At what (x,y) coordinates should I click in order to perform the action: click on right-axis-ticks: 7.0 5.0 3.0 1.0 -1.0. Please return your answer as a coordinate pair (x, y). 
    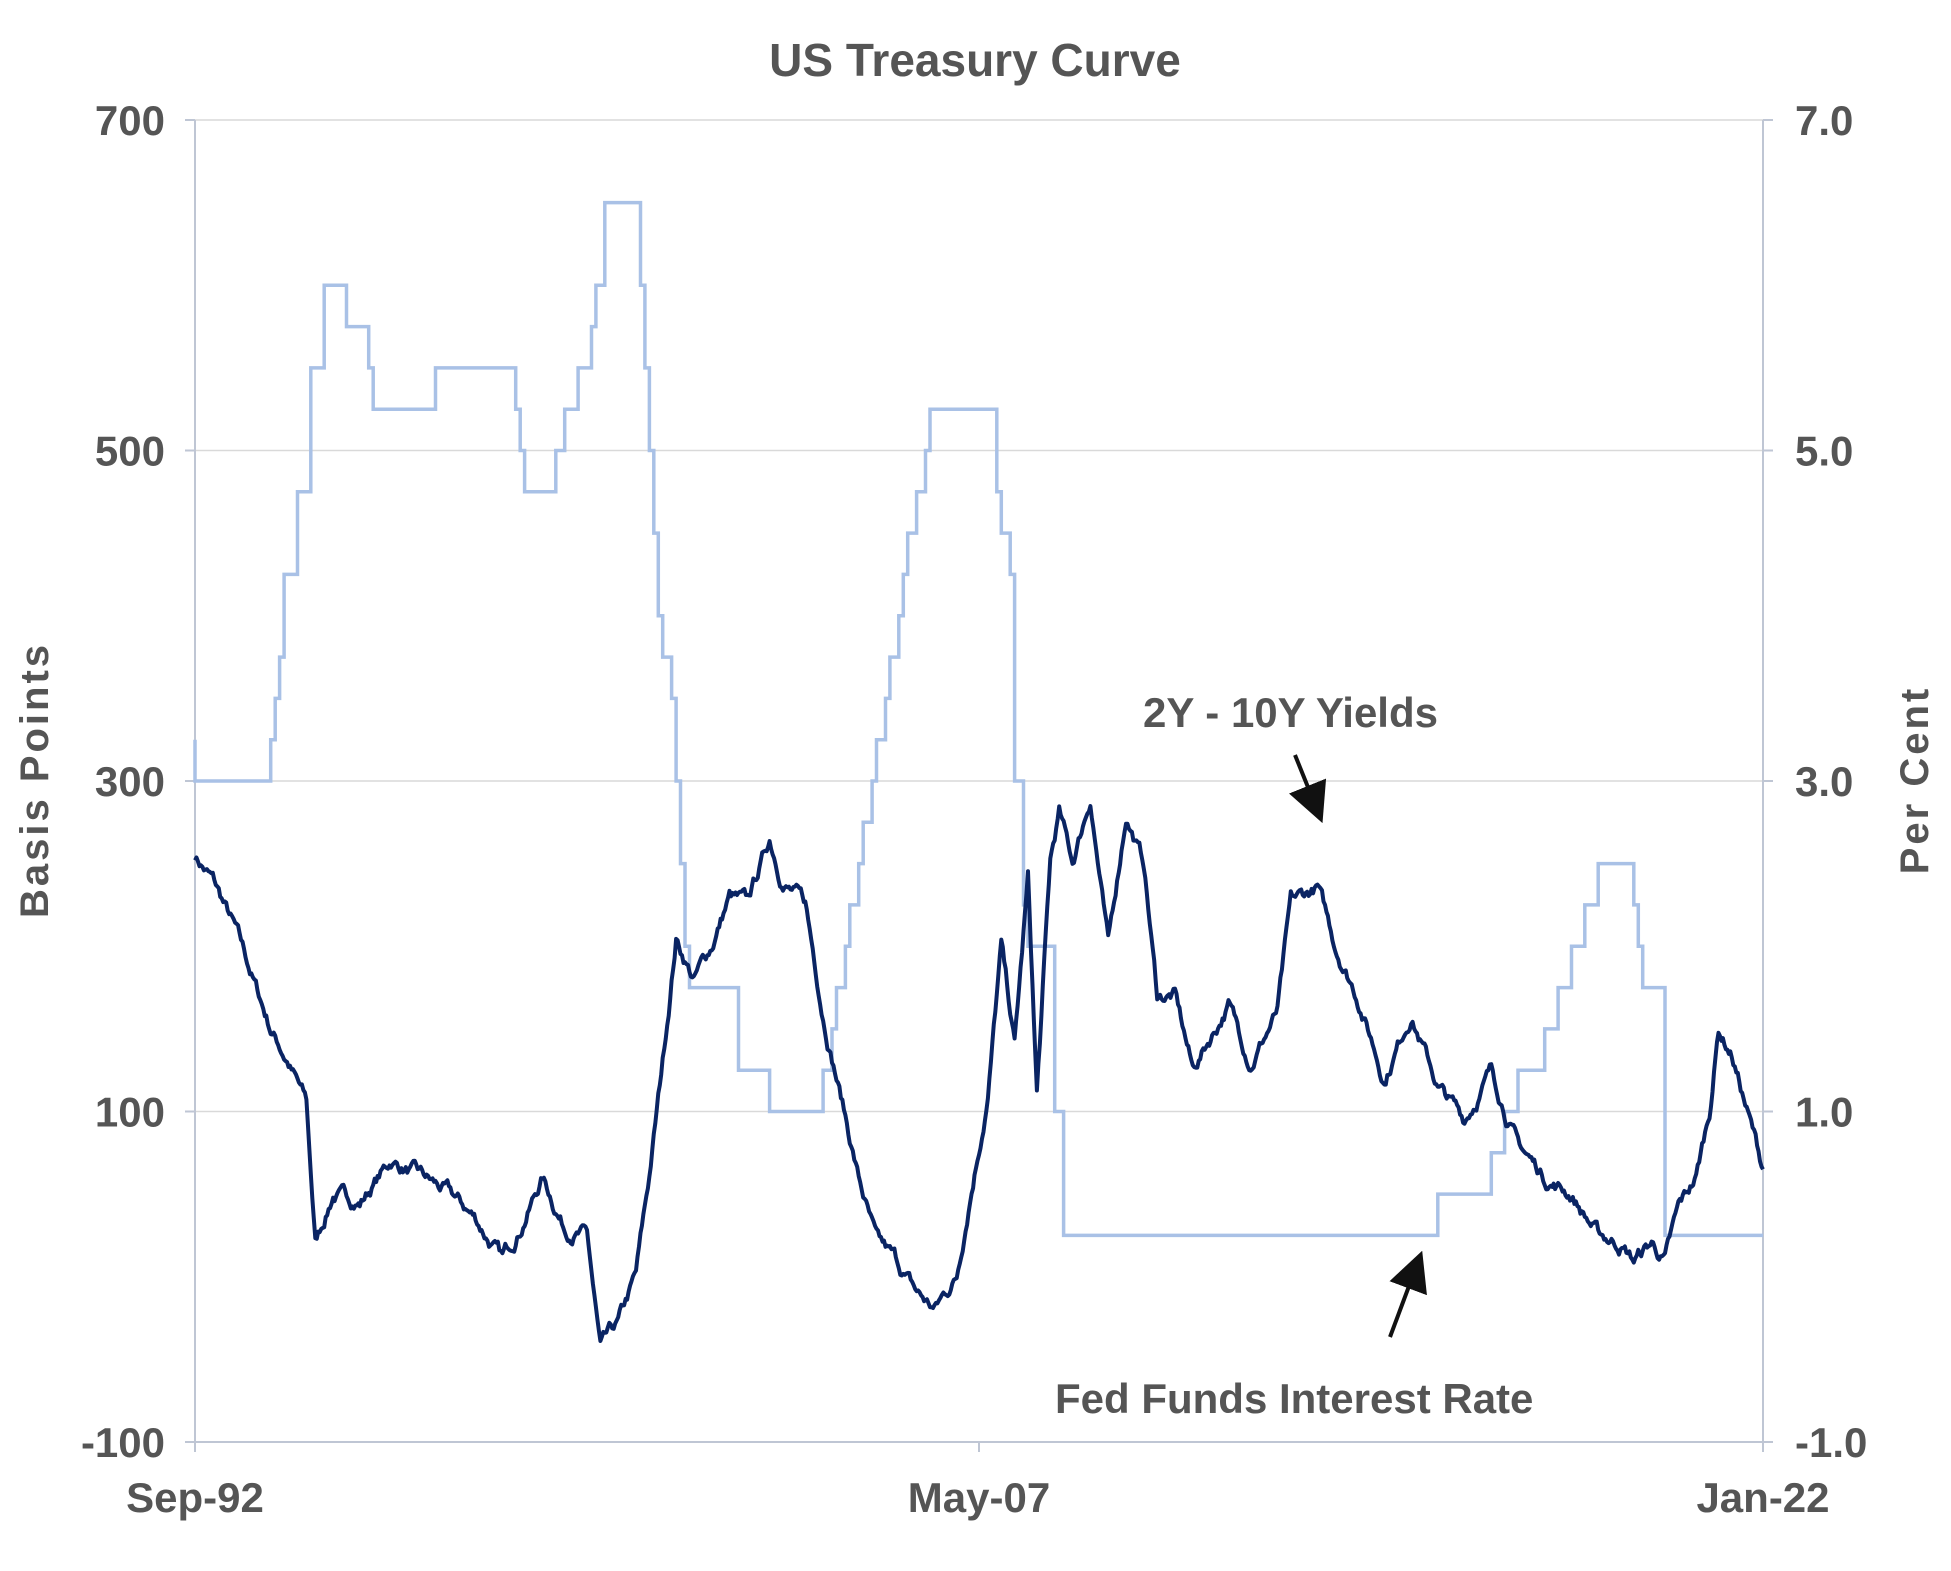
    Looking at the image, I should click on (1815, 781).